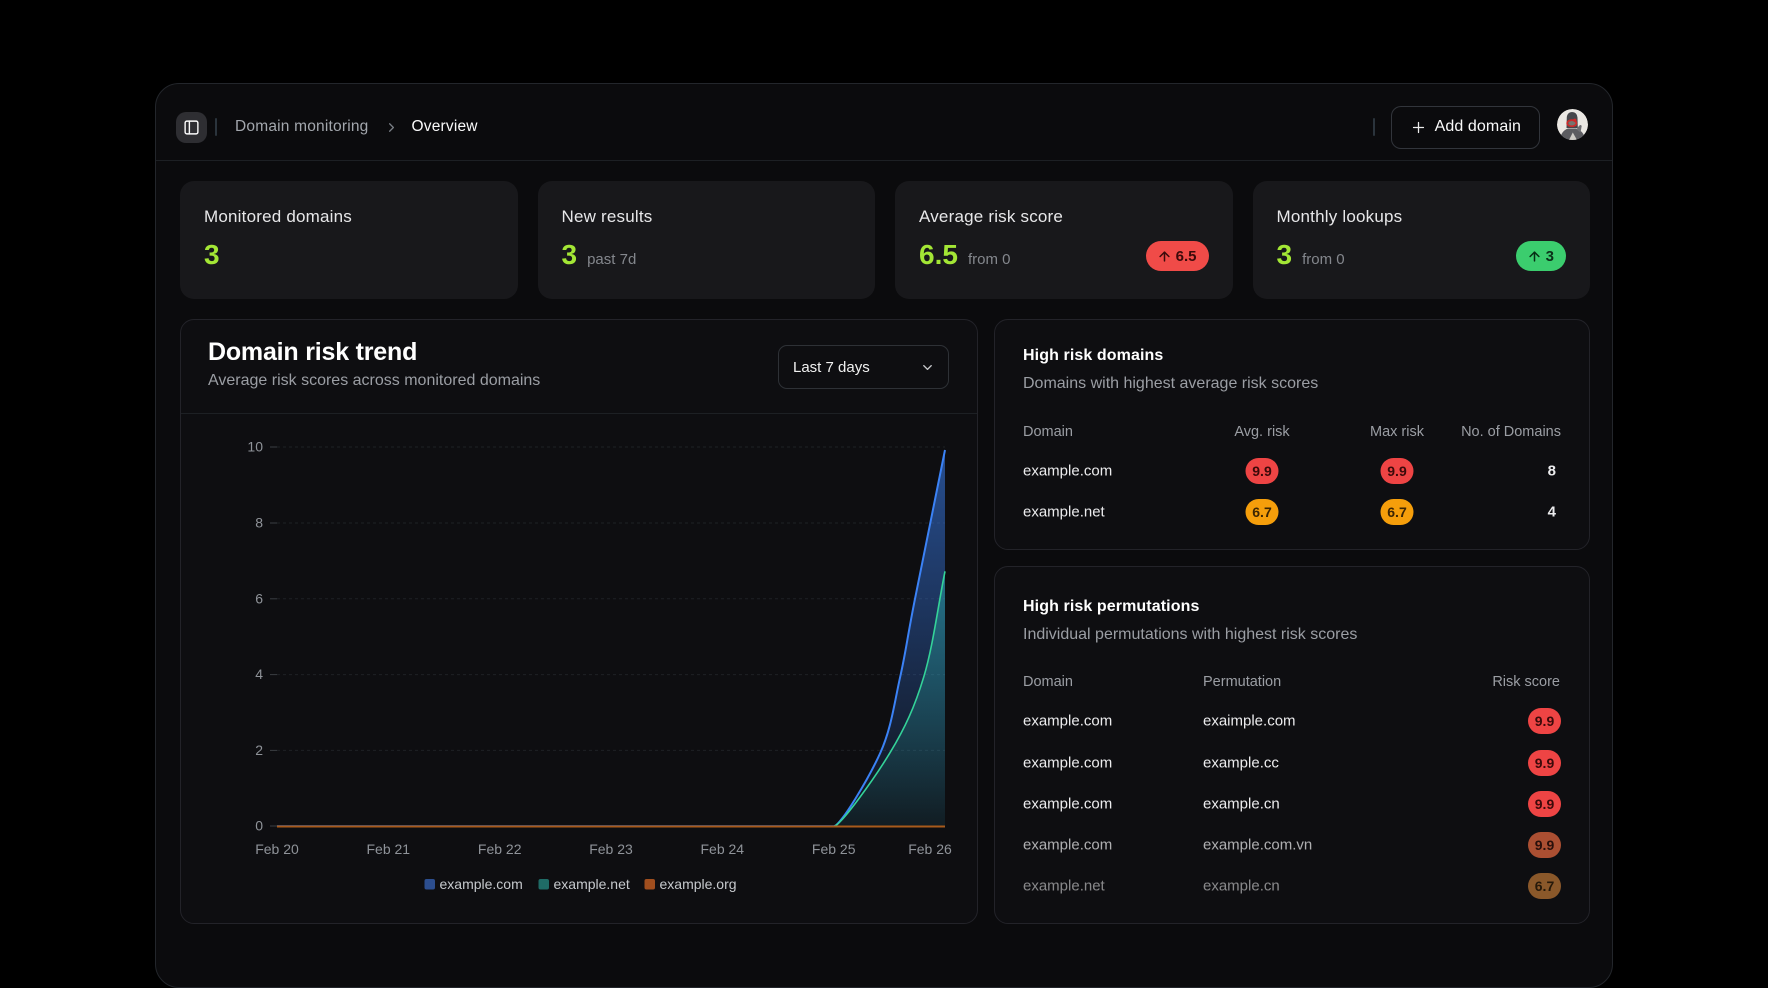  Describe the element at coordinates (481, 884) in the screenshot. I see `svg-text: example.com` at that location.